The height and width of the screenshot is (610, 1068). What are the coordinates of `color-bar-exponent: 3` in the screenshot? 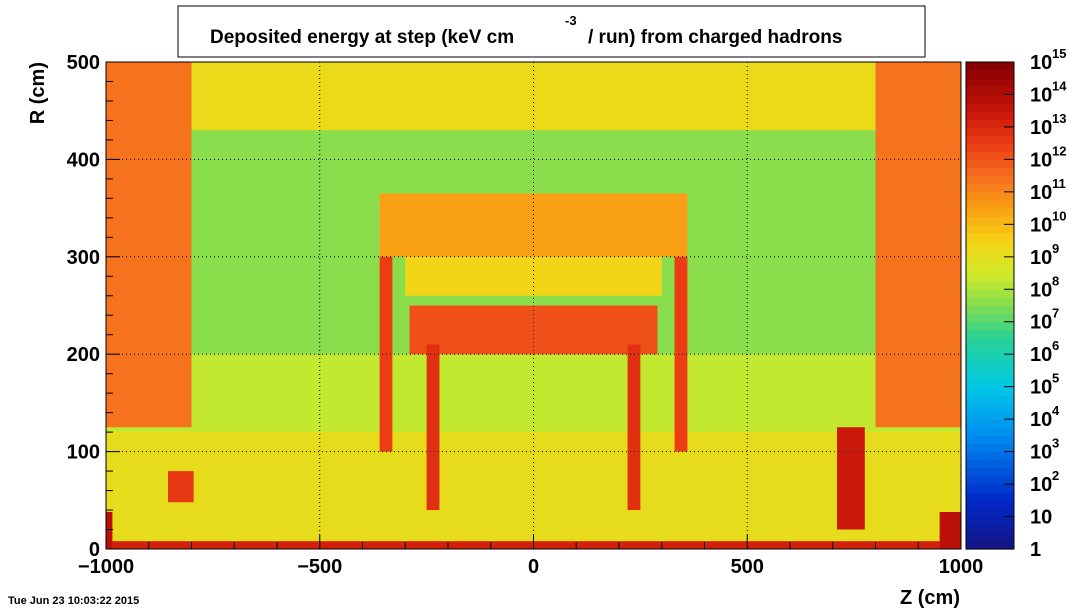 It's located at (1055, 443).